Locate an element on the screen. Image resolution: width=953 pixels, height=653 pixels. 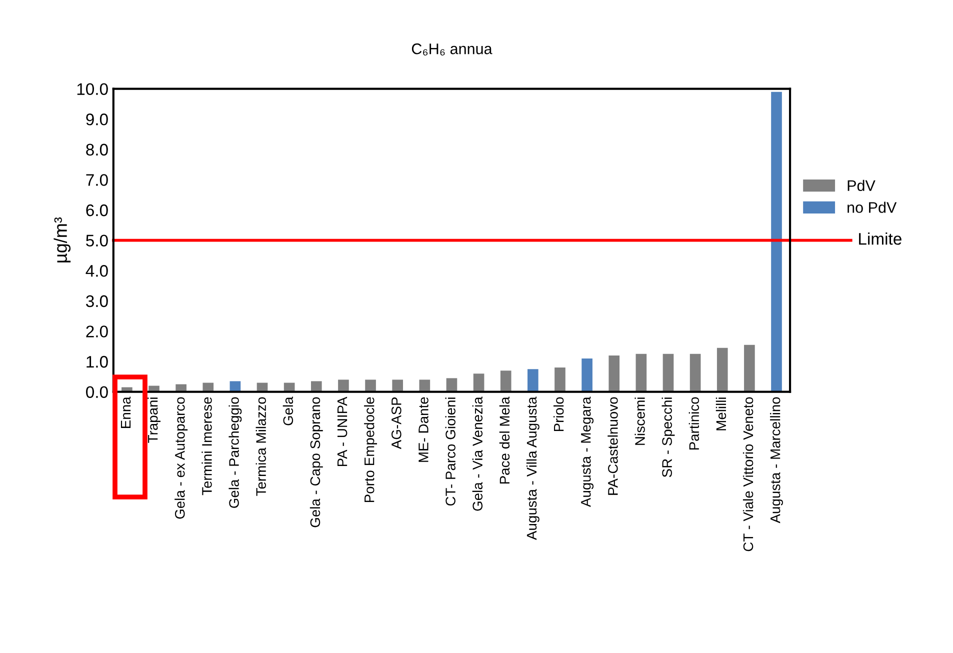
x-tick-label: Augusta - Villa Augusta is located at coordinates (533, 468).